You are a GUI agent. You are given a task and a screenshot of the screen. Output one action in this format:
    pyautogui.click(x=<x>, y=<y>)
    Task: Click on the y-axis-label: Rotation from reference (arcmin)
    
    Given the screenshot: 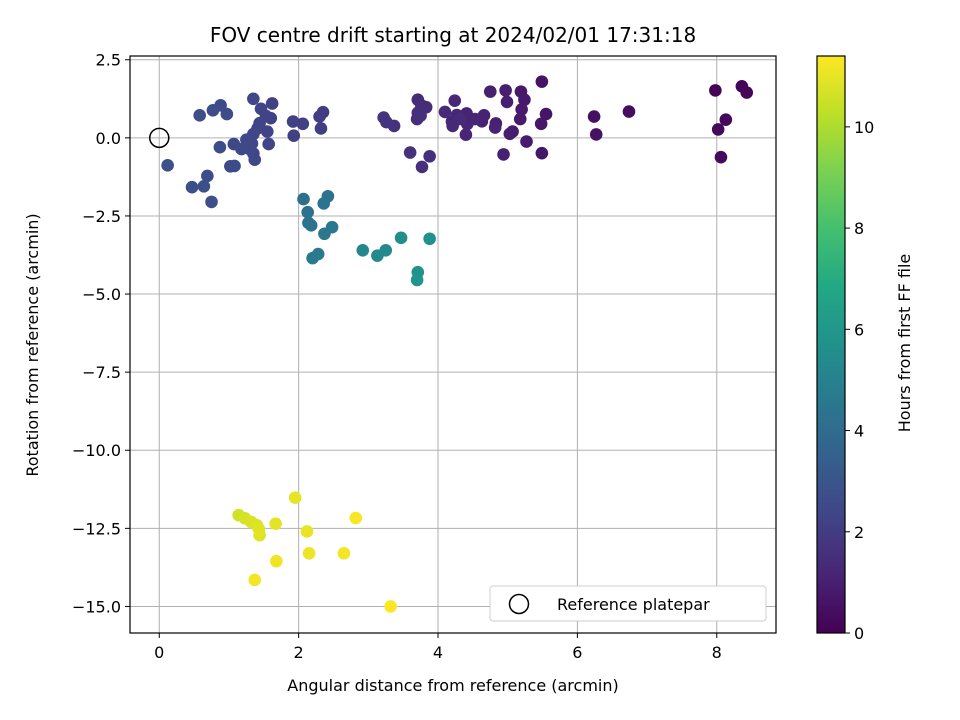 What is the action you would take?
    pyautogui.click(x=32, y=344)
    